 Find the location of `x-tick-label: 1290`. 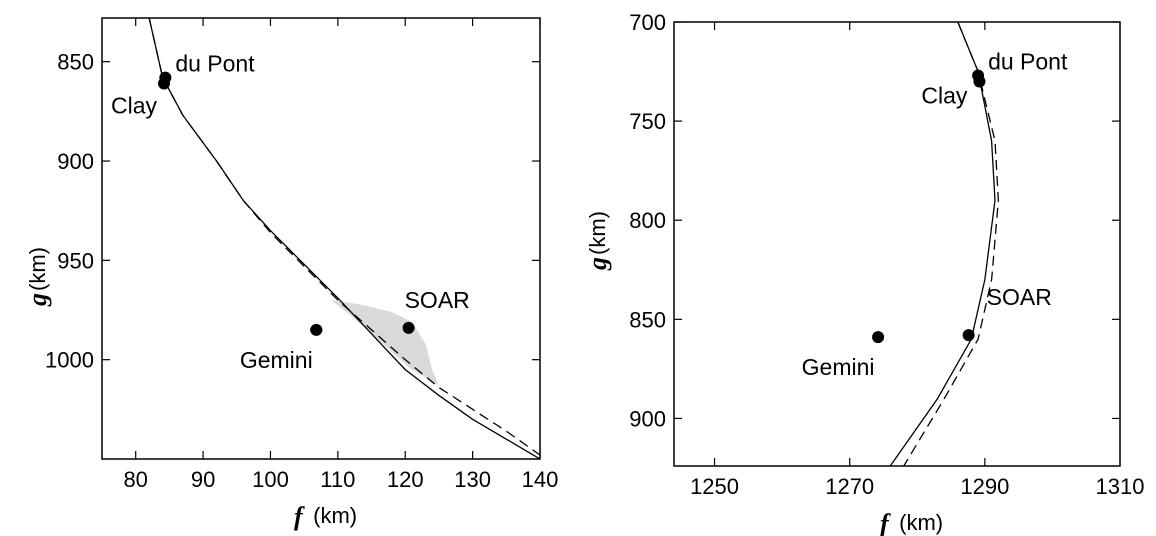

x-tick-label: 1290 is located at coordinates (984, 486).